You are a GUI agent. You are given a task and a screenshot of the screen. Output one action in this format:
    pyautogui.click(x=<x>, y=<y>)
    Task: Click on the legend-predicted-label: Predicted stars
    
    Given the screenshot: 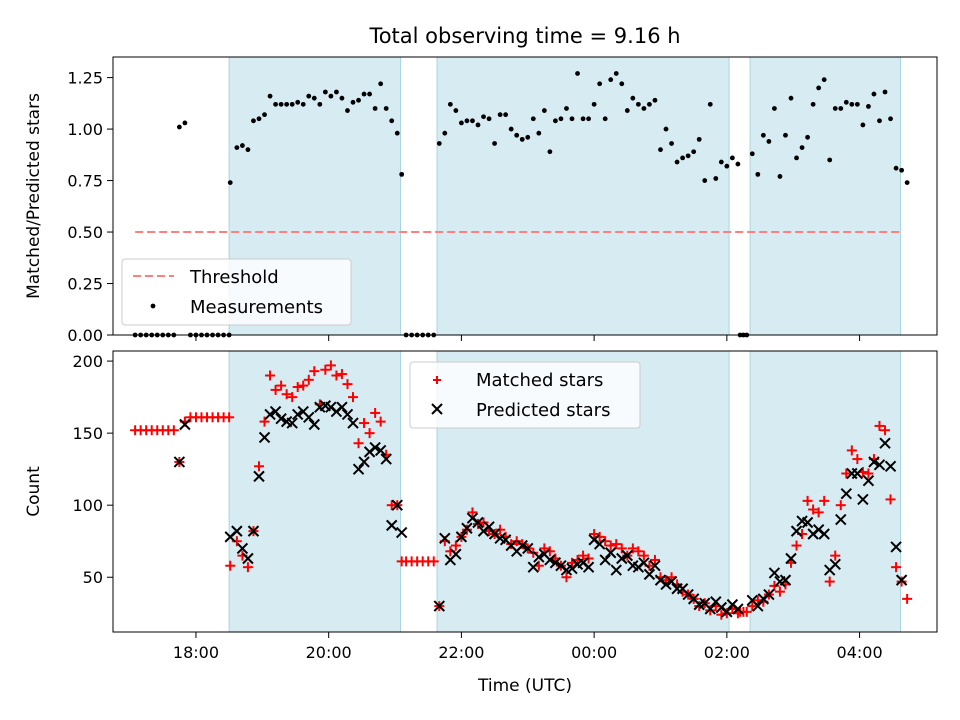 What is the action you would take?
    pyautogui.click(x=543, y=410)
    